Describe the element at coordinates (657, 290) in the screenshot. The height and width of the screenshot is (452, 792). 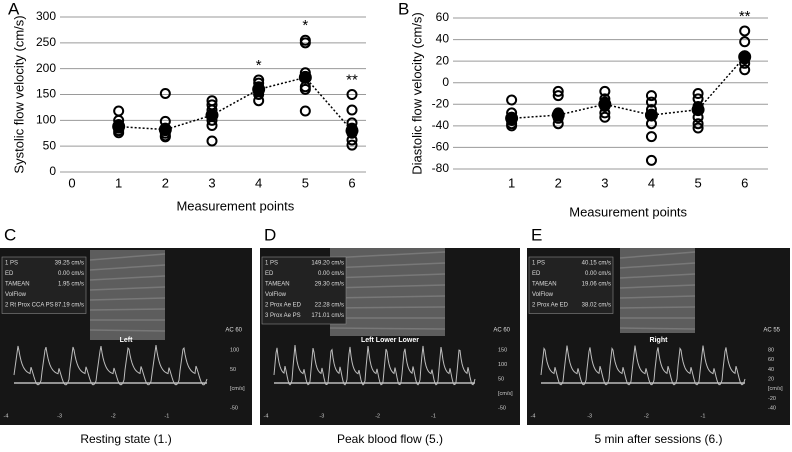
I see `b-mode-image` at that location.